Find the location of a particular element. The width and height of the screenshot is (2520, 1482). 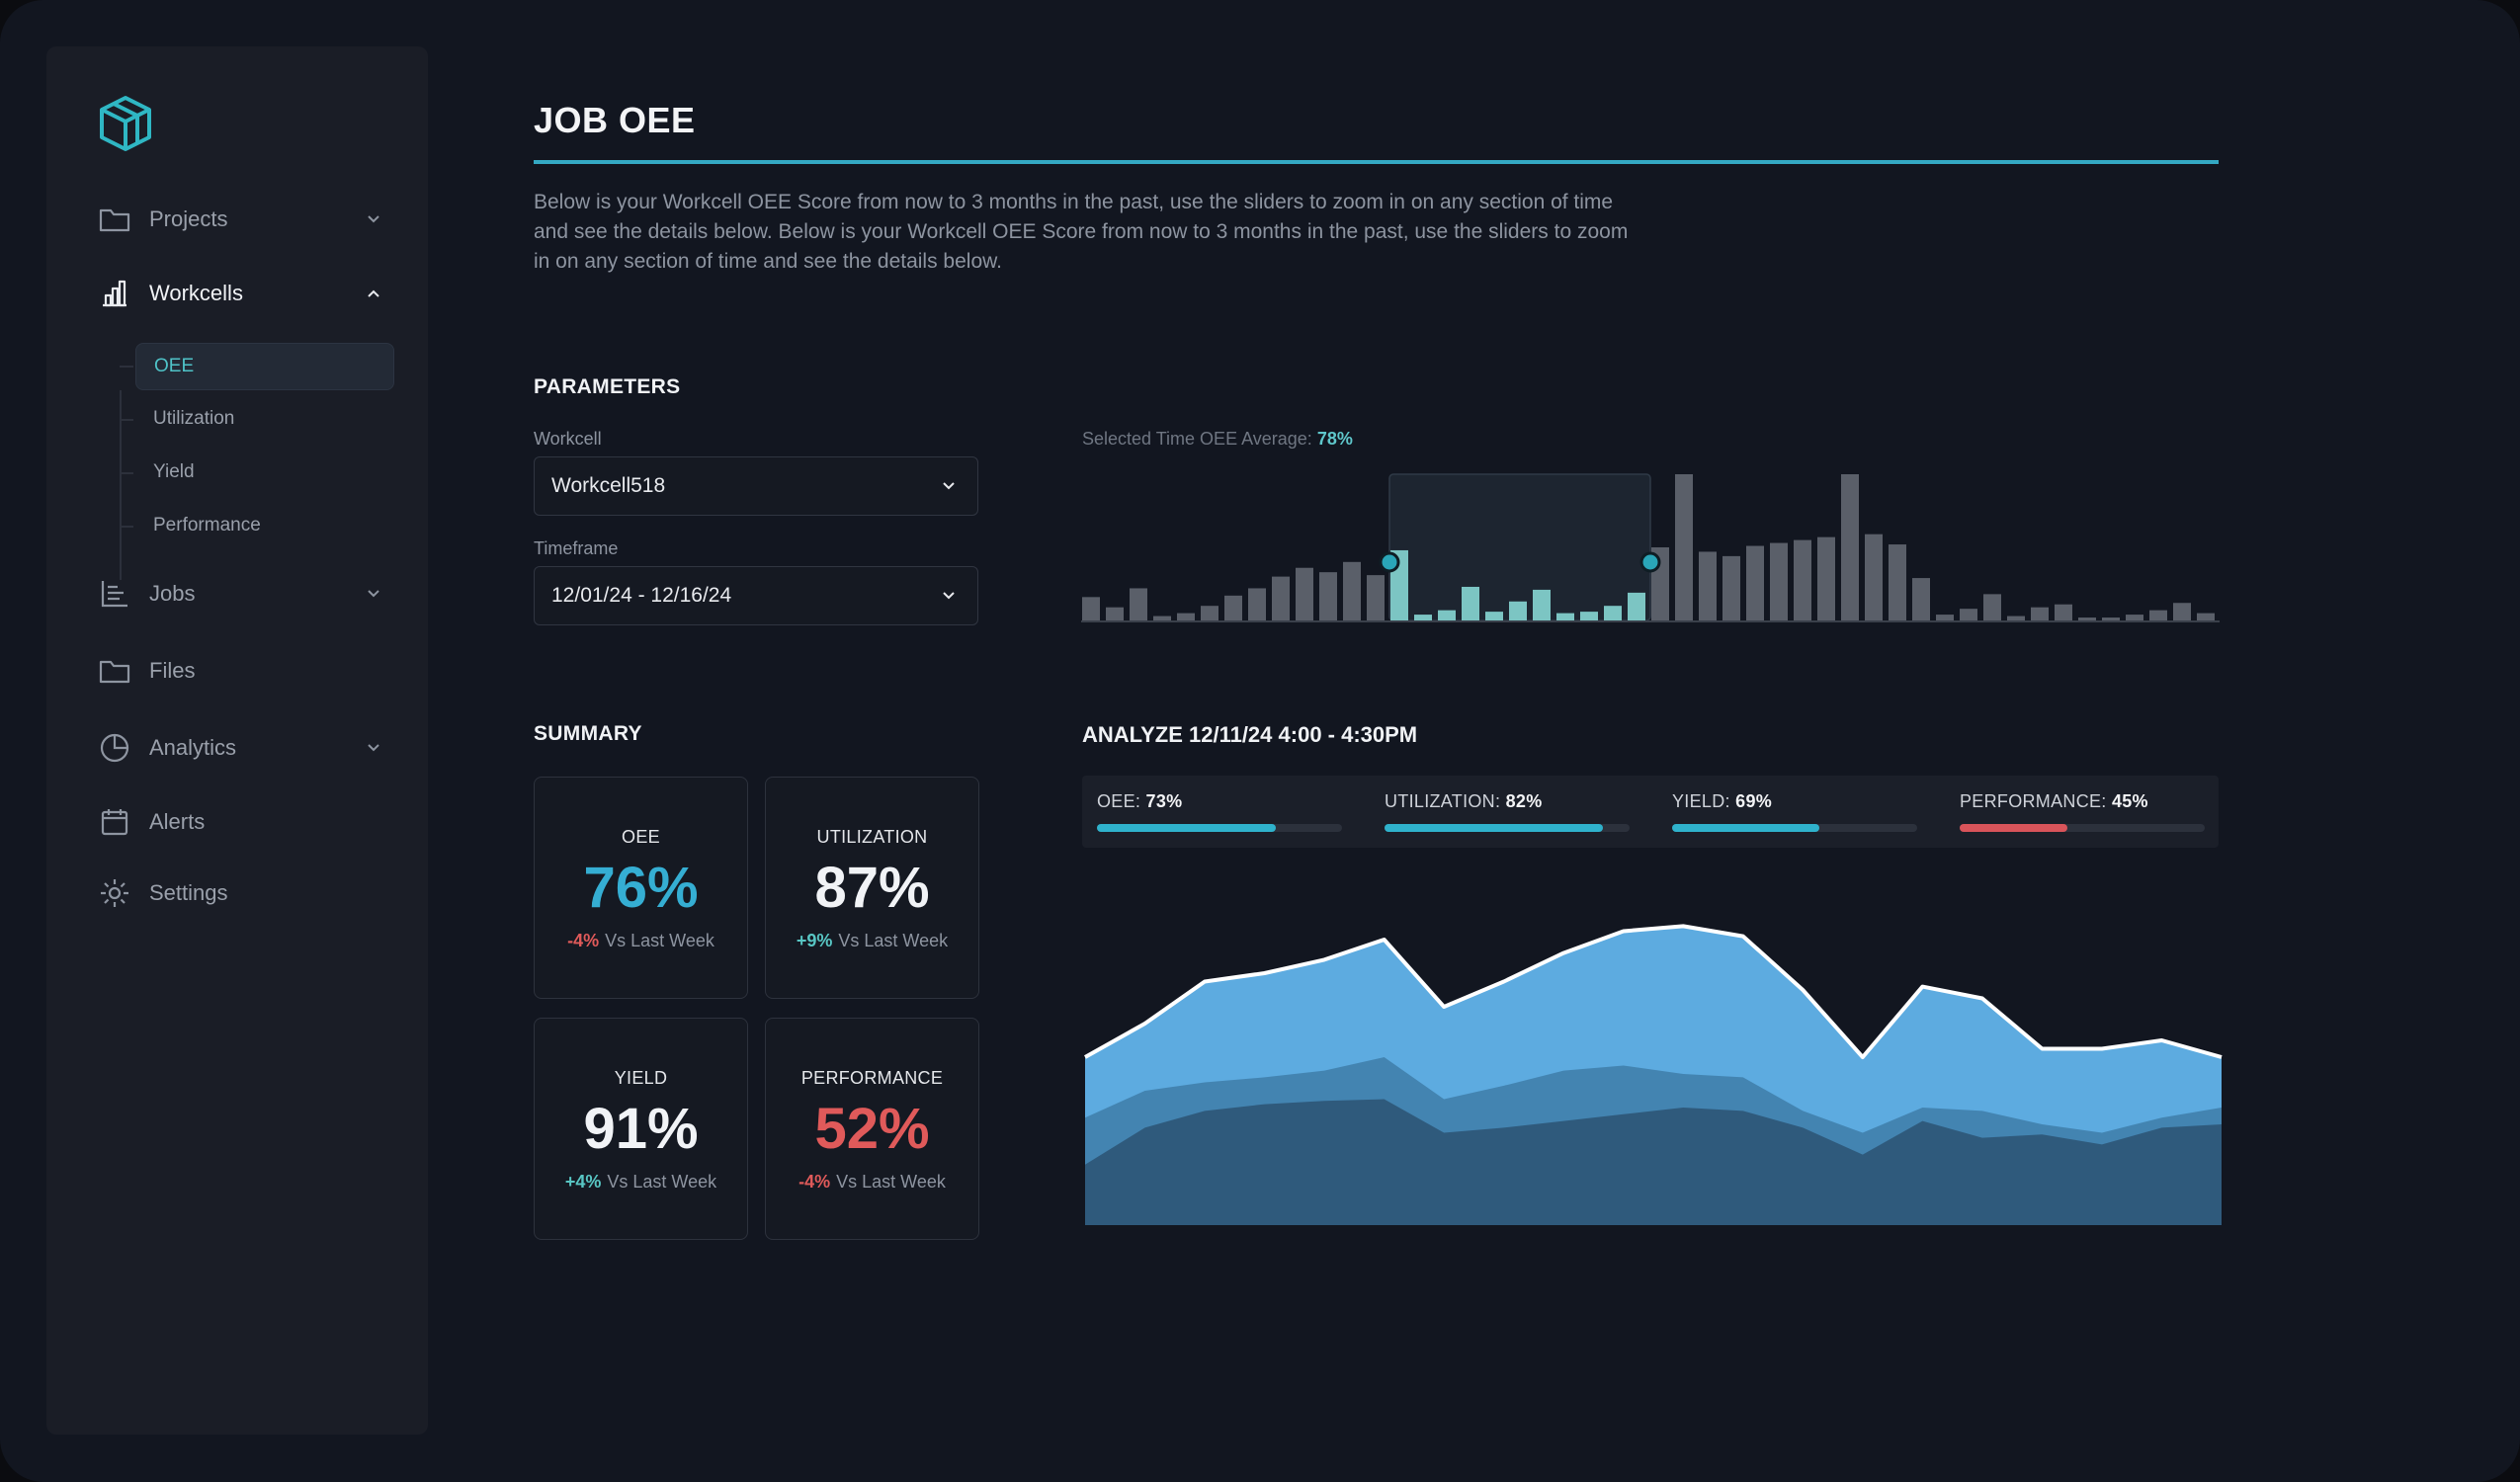

metric-name: PERFORMANCE: is located at coordinates (2033, 801).